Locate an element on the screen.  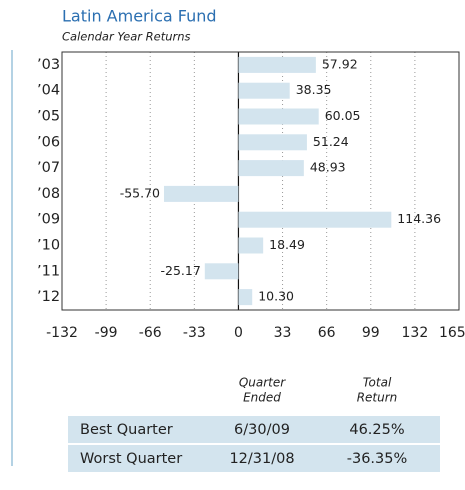
cell: -36.35% is located at coordinates (377, 459).